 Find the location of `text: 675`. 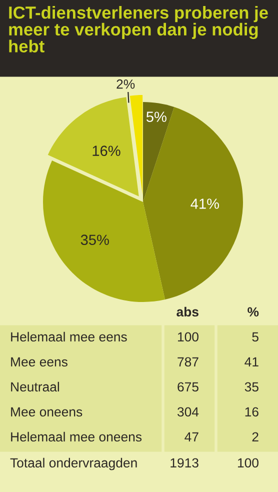

text: 675 is located at coordinates (188, 387).